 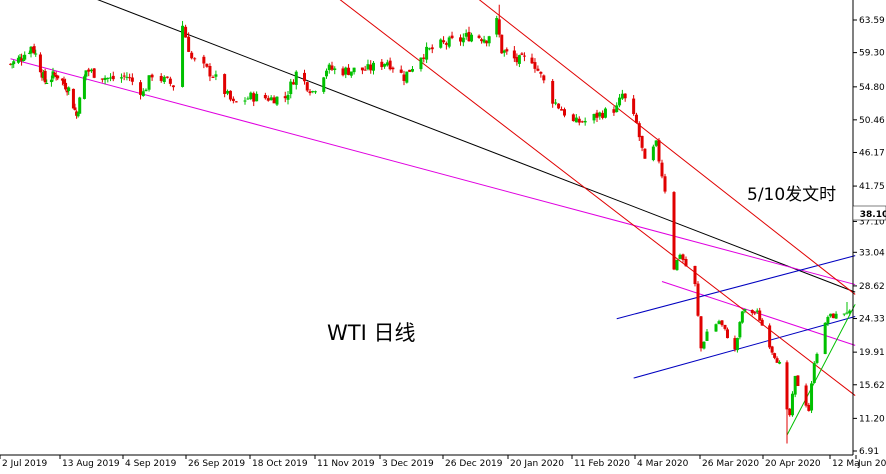 What do you see at coordinates (663, 464) in the screenshot?
I see `x-tick-label: 4 Mar 2020` at bounding box center [663, 464].